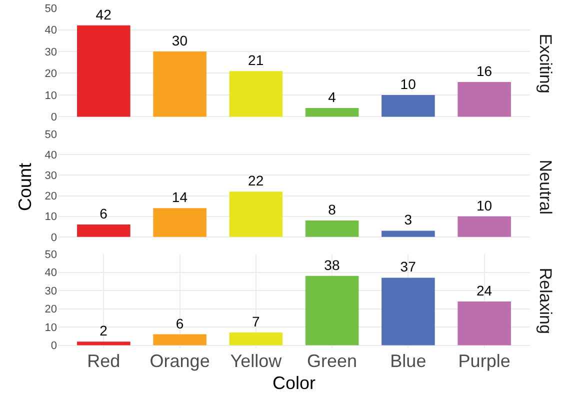  Describe the element at coordinates (546, 187) in the screenshot. I see `text: Neutral` at that location.